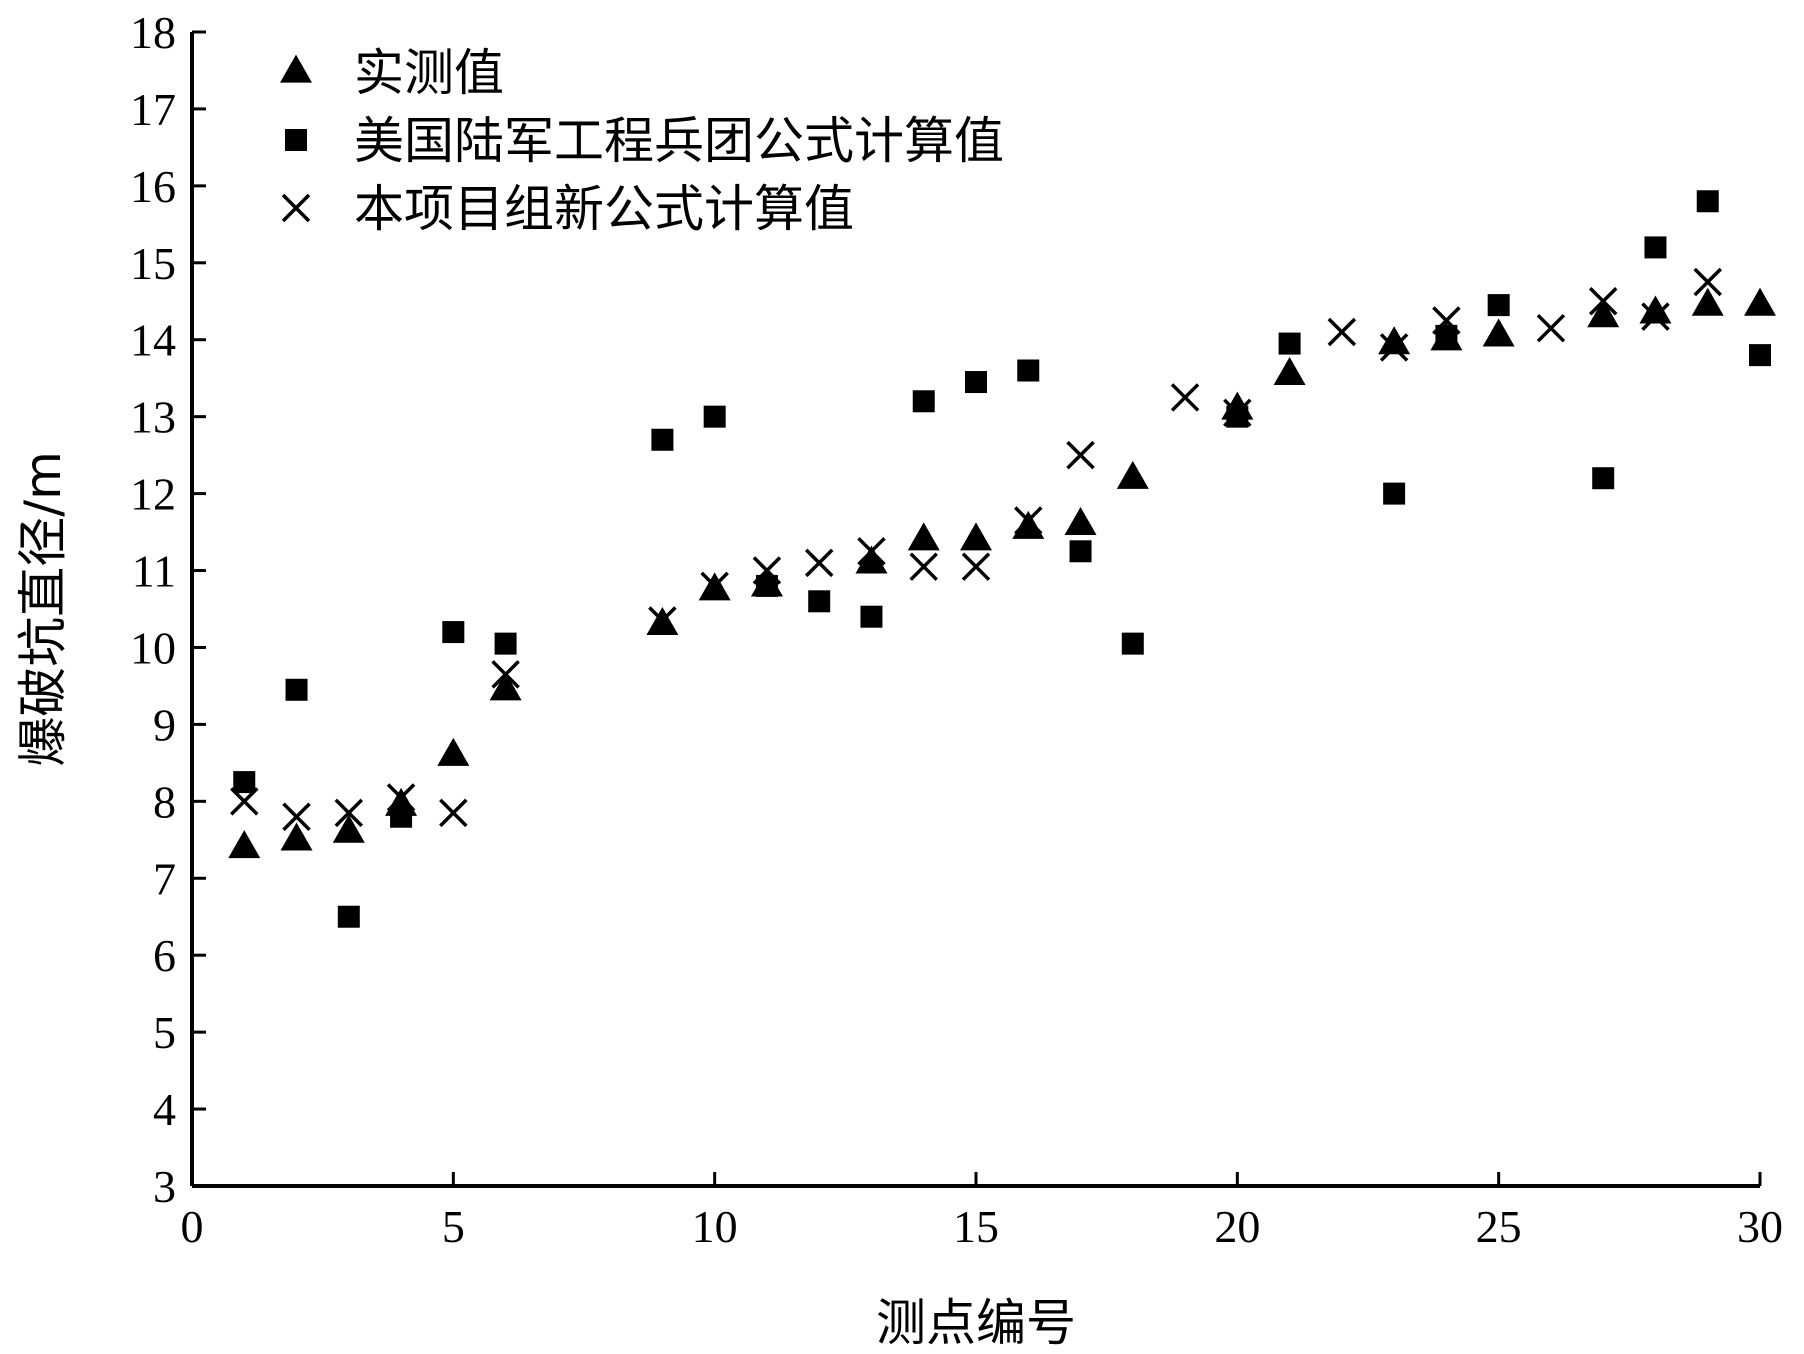 The image size is (1804, 1354). Describe the element at coordinates (164, 801) in the screenshot. I see `y-tick-label: 8` at that location.